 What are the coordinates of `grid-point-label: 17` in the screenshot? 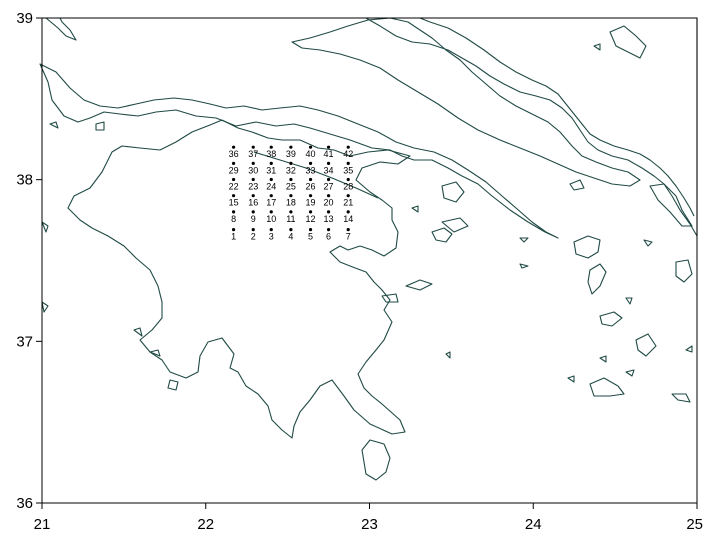 It's located at (271, 203).